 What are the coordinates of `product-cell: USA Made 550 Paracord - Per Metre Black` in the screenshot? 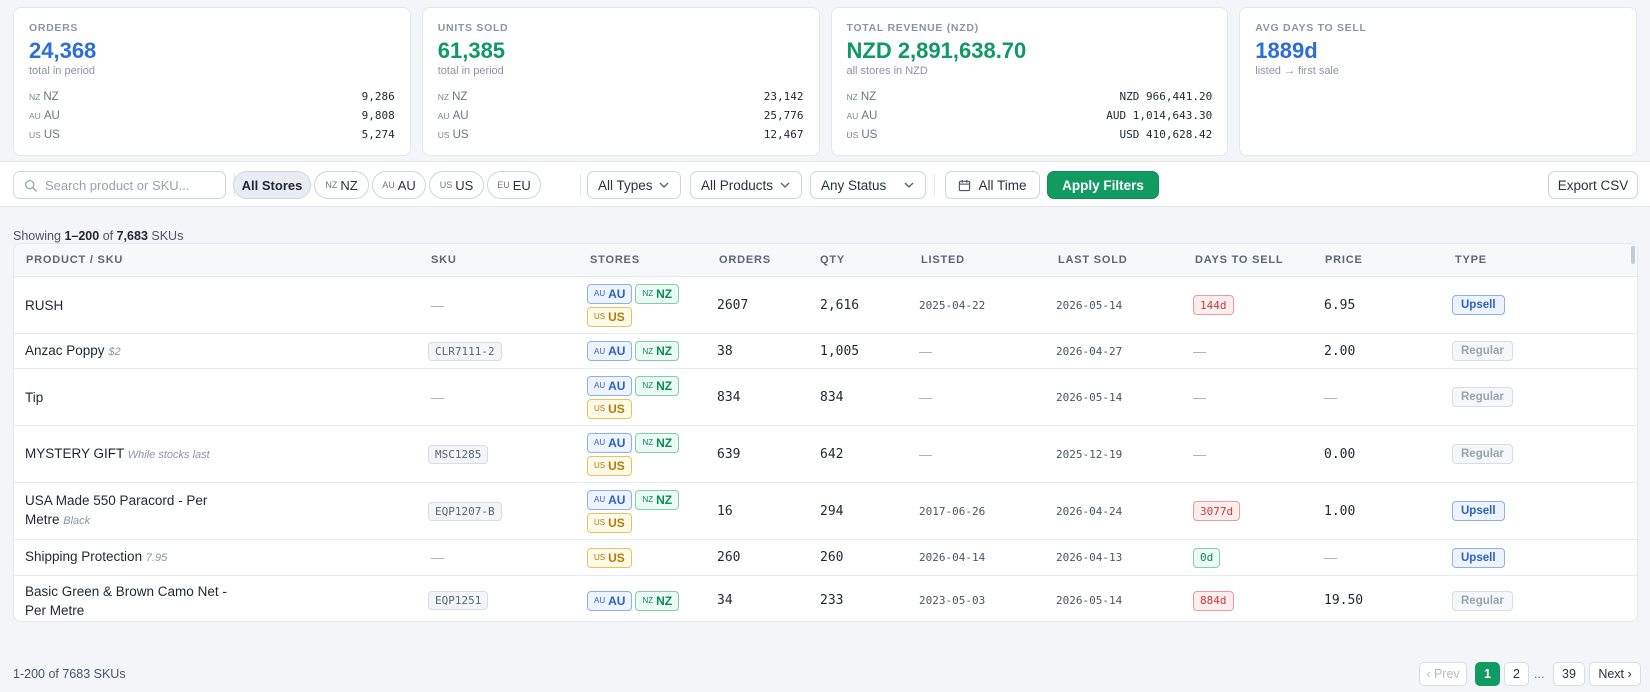 It's located at (130, 511).